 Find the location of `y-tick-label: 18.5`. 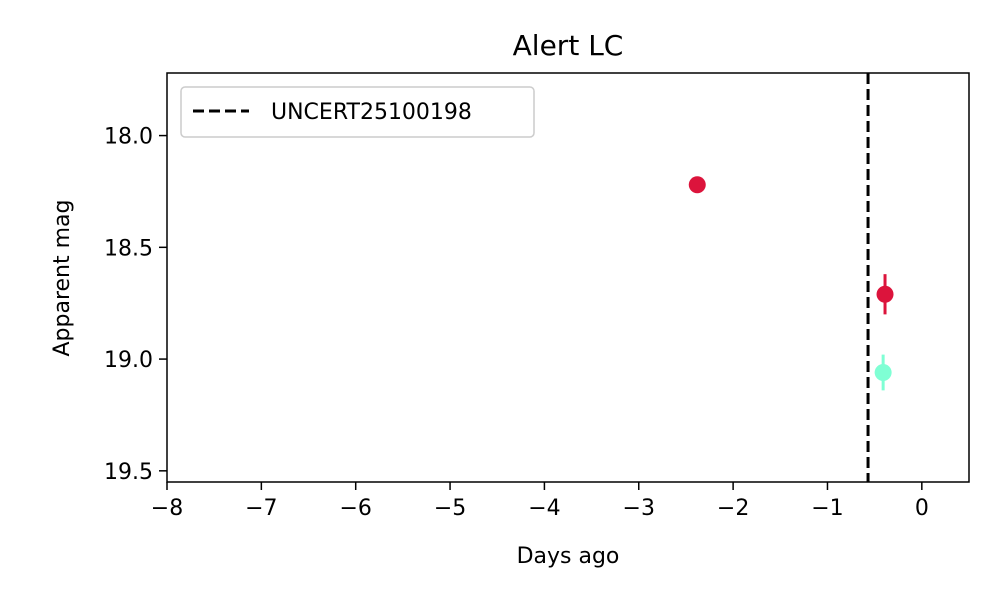

y-tick-label: 18.5 is located at coordinates (128, 248).